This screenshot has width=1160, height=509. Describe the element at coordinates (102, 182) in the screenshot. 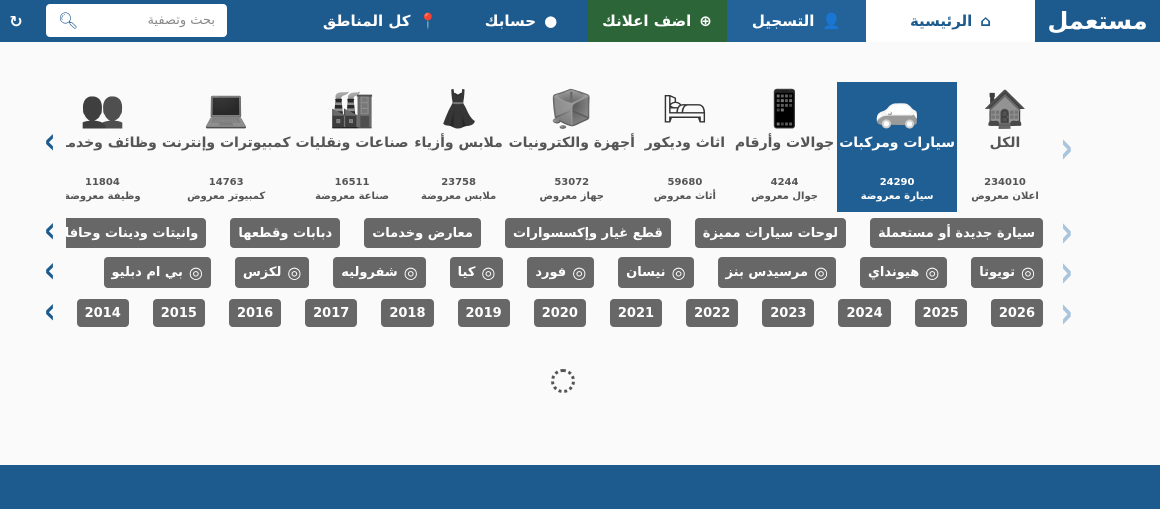

I see `category-count: 11804` at that location.